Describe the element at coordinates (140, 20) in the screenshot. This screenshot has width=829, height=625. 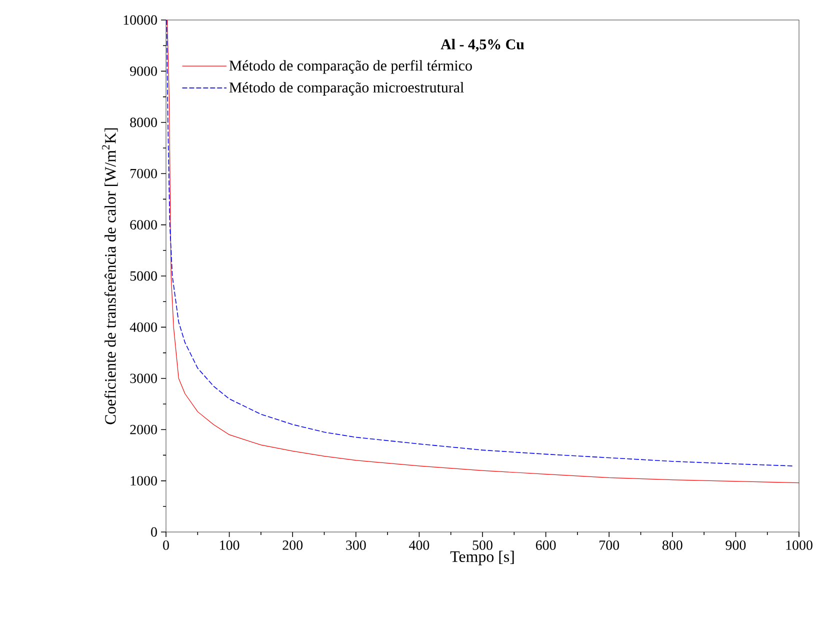
I see `y-tick-label: 10000` at that location.